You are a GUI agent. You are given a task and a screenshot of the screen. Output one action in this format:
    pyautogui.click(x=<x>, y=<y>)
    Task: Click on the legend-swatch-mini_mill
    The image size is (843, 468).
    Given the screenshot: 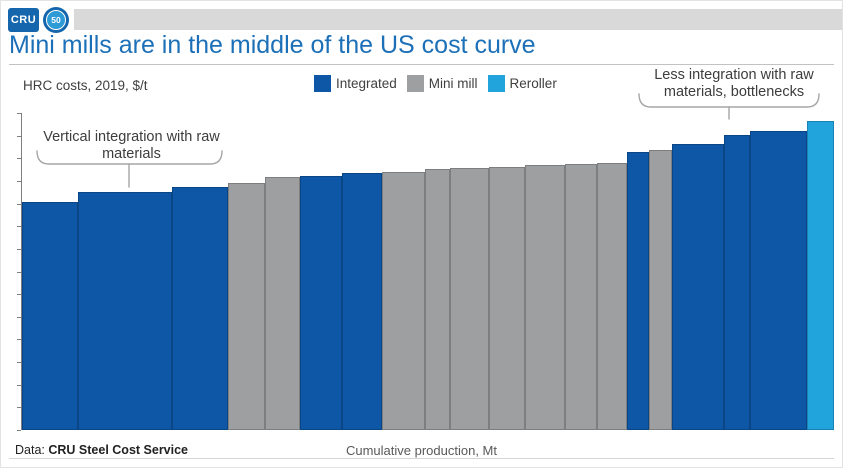 What is the action you would take?
    pyautogui.click(x=415, y=83)
    